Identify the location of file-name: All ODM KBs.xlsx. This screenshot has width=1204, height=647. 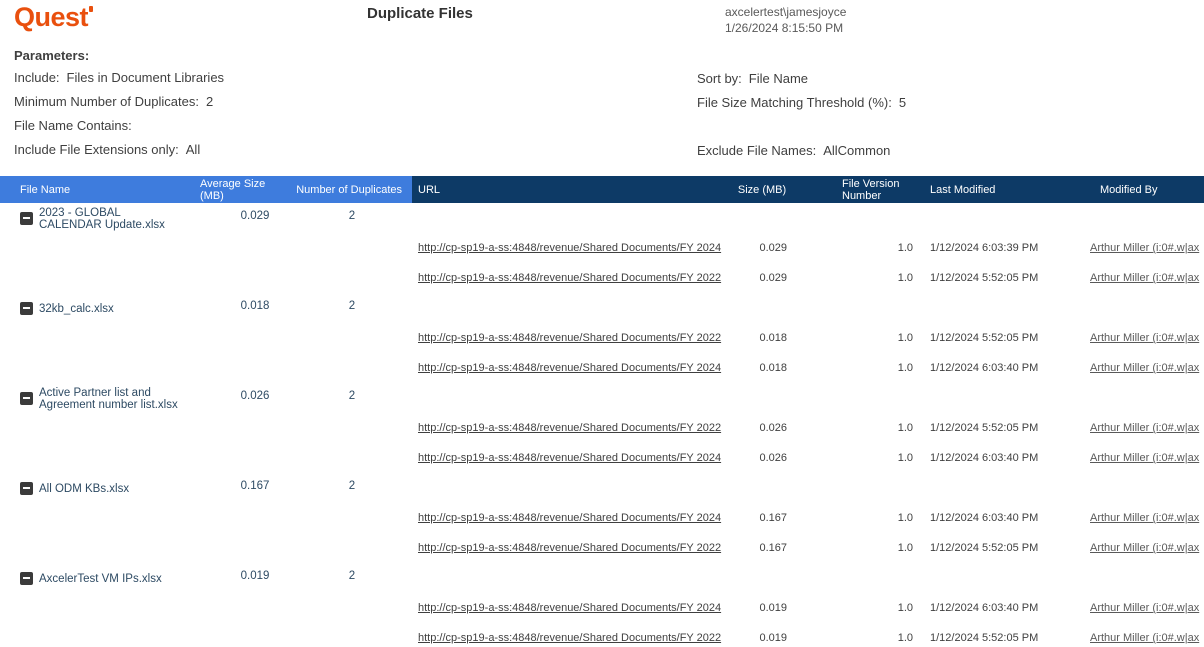
(84, 489).